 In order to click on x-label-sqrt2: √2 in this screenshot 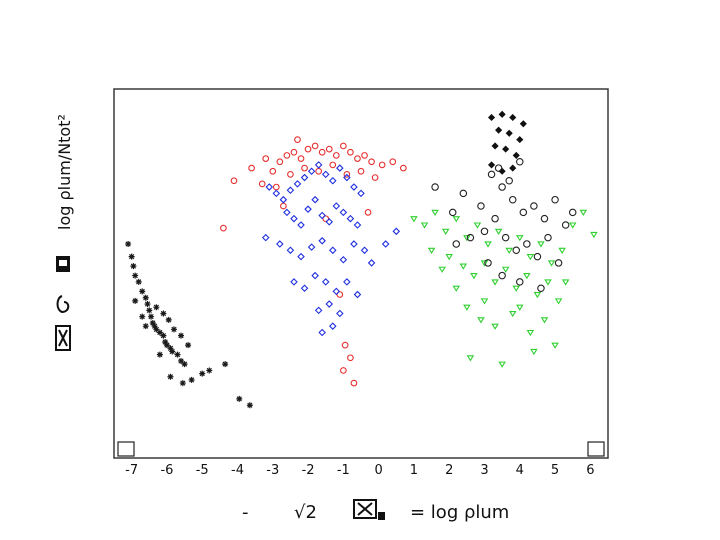, I will do `click(305, 512)`.